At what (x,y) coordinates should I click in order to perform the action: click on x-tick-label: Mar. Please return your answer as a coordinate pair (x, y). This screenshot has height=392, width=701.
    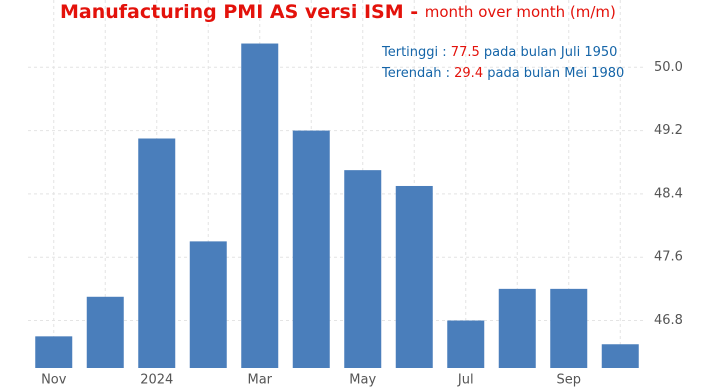
    Looking at the image, I should click on (259, 380).